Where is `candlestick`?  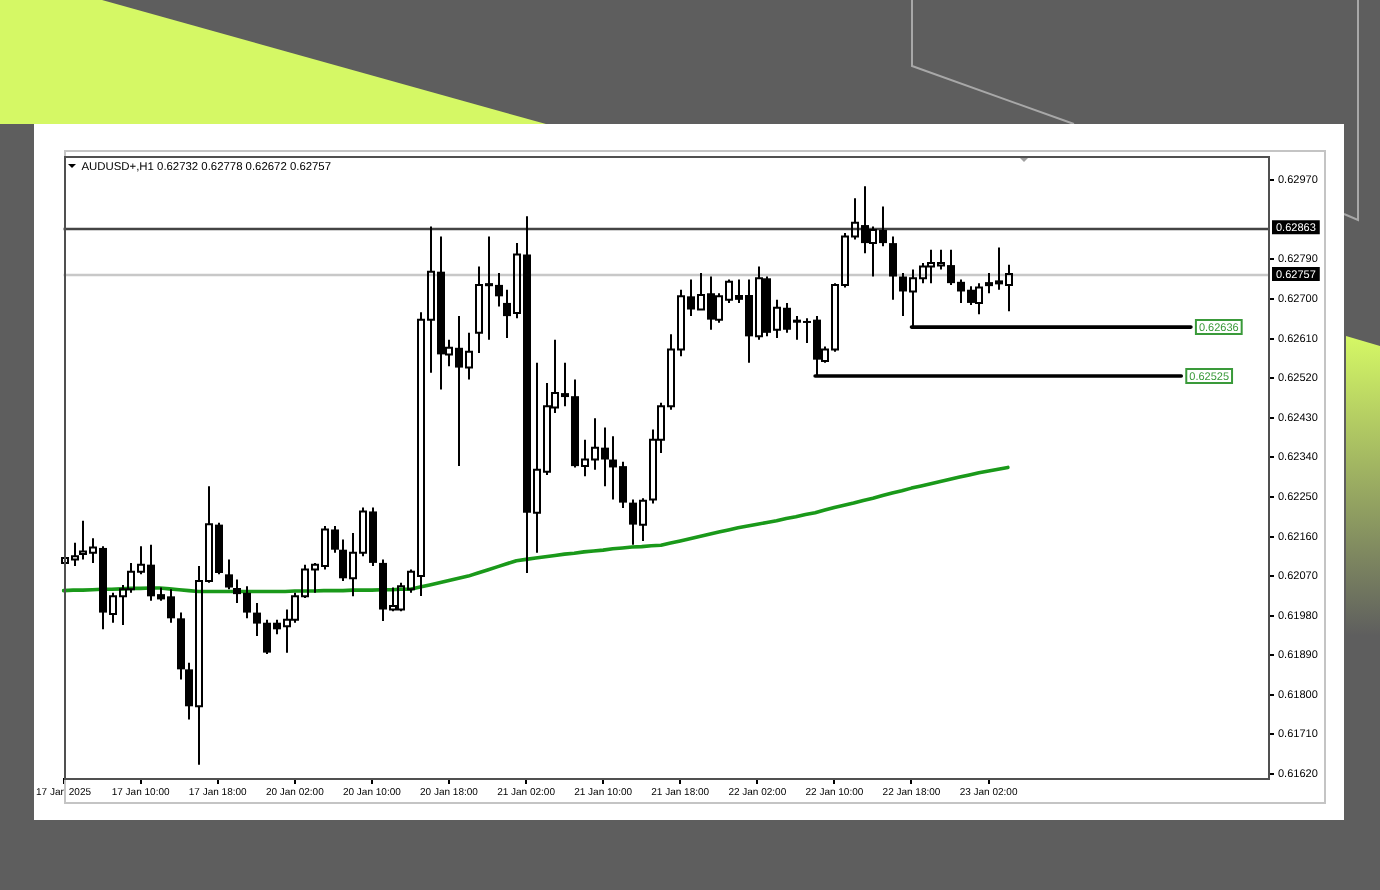
candlestick is located at coordinates (893, 268).